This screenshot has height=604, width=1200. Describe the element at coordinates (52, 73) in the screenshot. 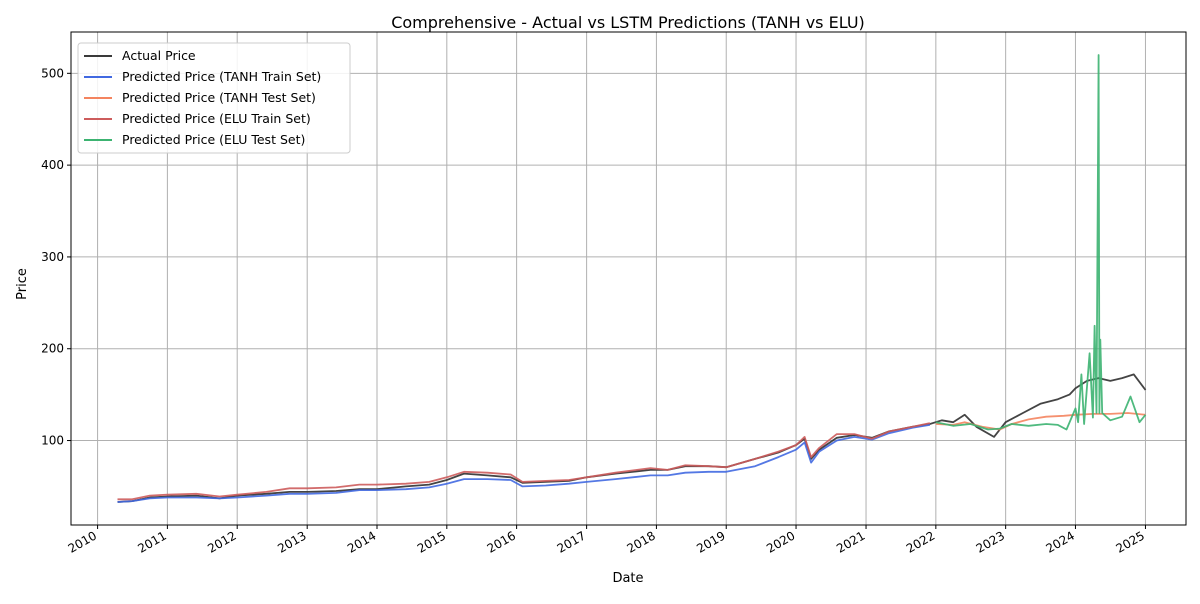

I see `y-tick-label: 500` at that location.